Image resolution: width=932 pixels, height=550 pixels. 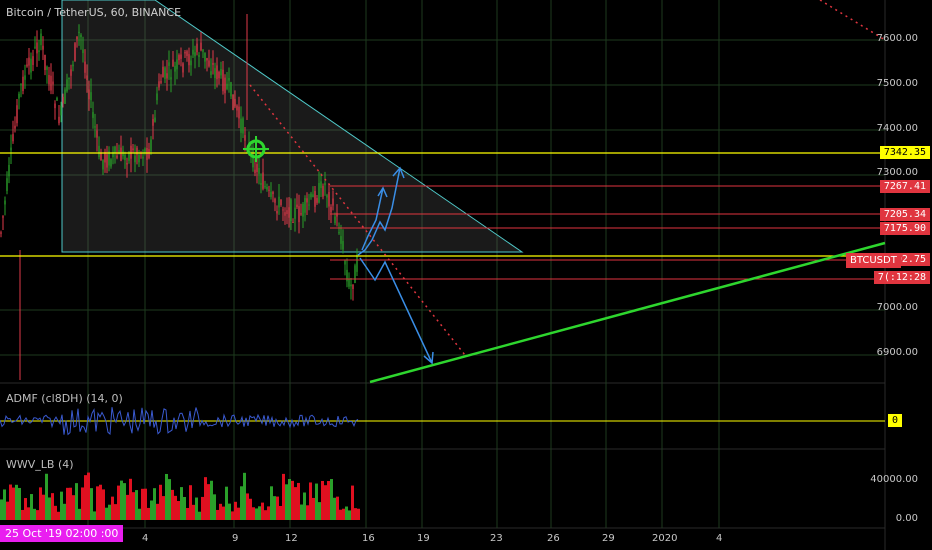 What do you see at coordinates (897, 38) in the screenshot?
I see `price-tick: 7600.00` at bounding box center [897, 38].